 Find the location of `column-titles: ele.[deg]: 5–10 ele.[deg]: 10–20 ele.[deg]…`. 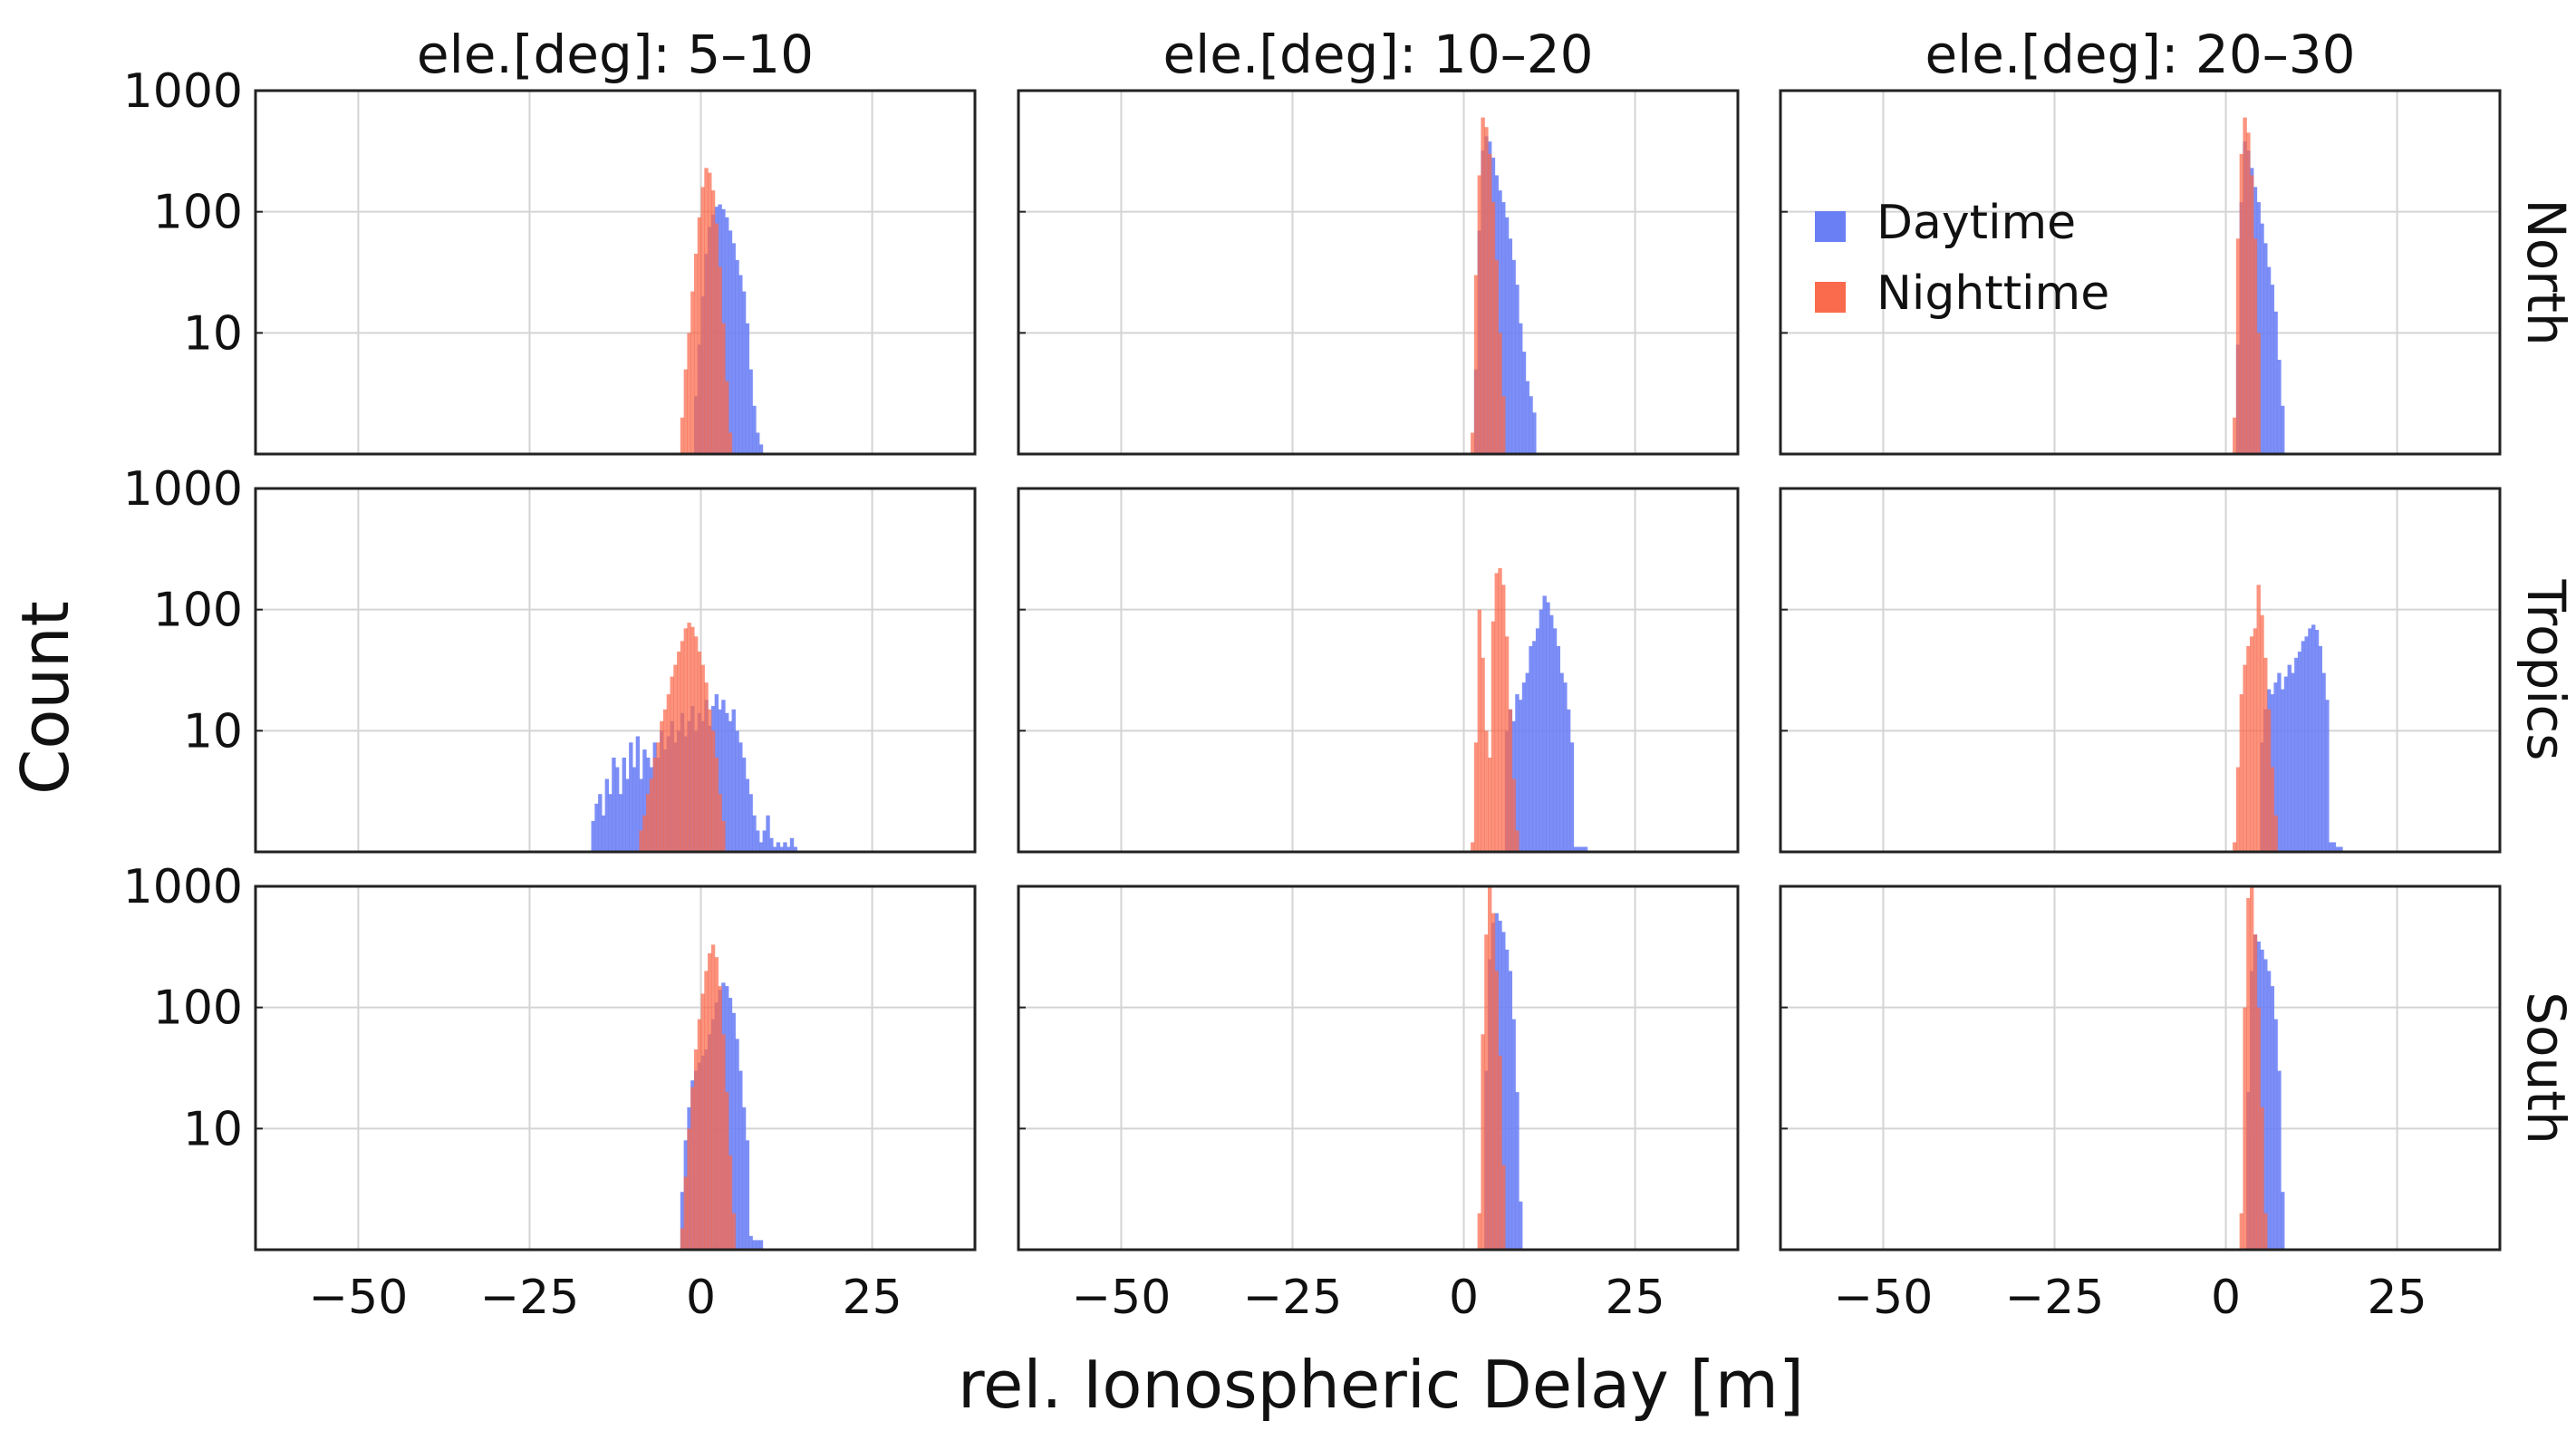

column-titles: ele.[deg]: 5–10 ele.[deg]: 10–20 ele.[deg]… is located at coordinates (1386, 54).